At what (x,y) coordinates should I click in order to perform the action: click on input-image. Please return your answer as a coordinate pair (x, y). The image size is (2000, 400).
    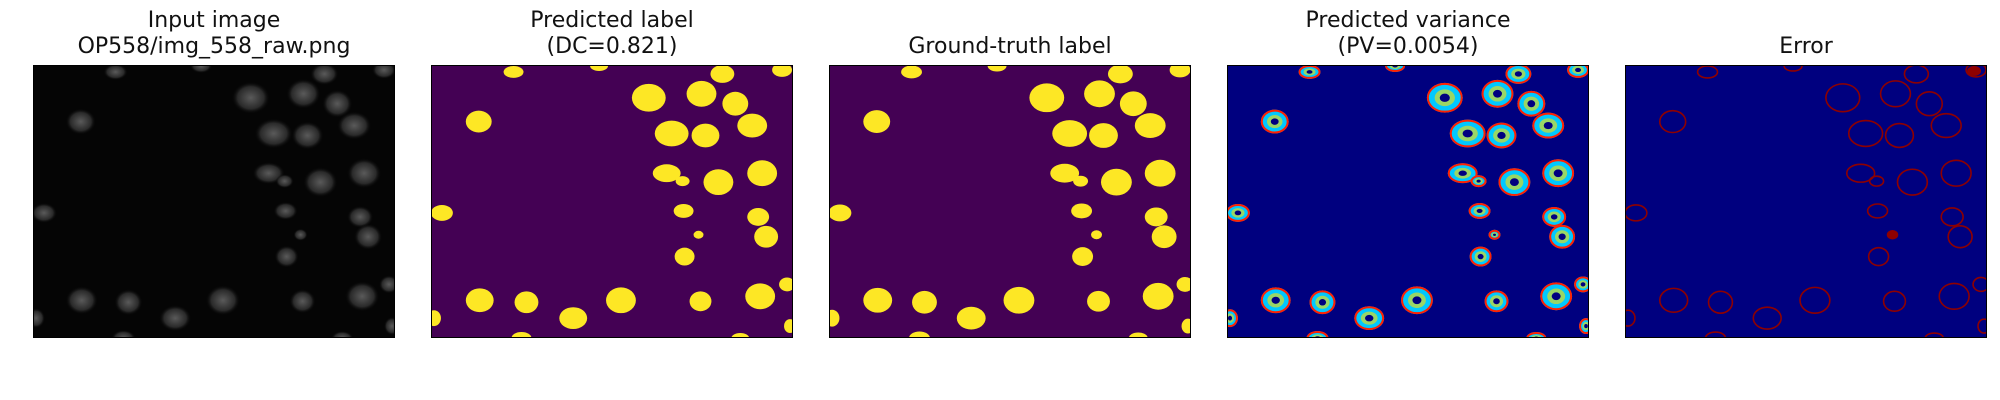
    Looking at the image, I should click on (214, 201).